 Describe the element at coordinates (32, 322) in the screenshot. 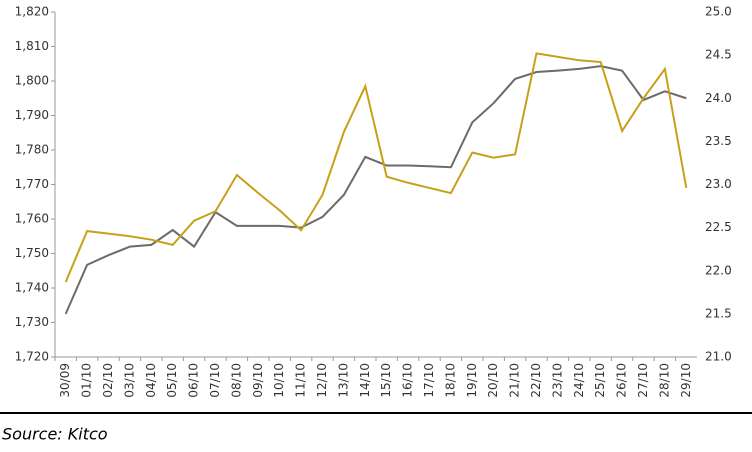

I see `y-tick-label: 1,730` at that location.